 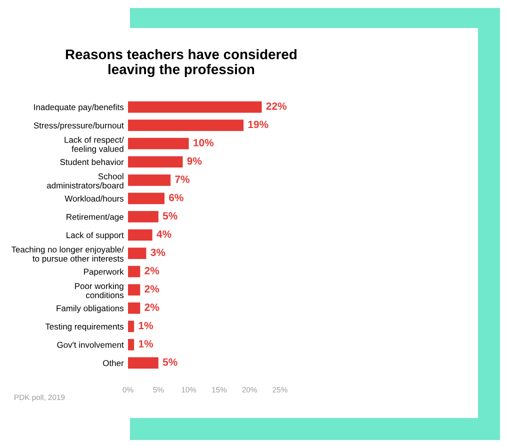 What do you see at coordinates (276, 106) in the screenshot?
I see `data-label: 22%` at bounding box center [276, 106].